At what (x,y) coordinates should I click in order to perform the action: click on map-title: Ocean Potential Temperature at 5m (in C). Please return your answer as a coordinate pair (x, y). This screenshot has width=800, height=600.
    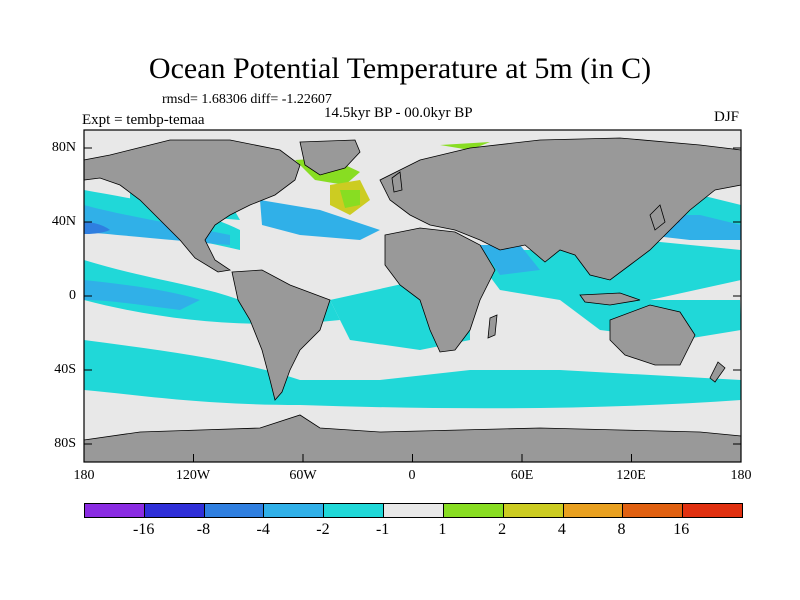
    Looking at the image, I should click on (400, 68).